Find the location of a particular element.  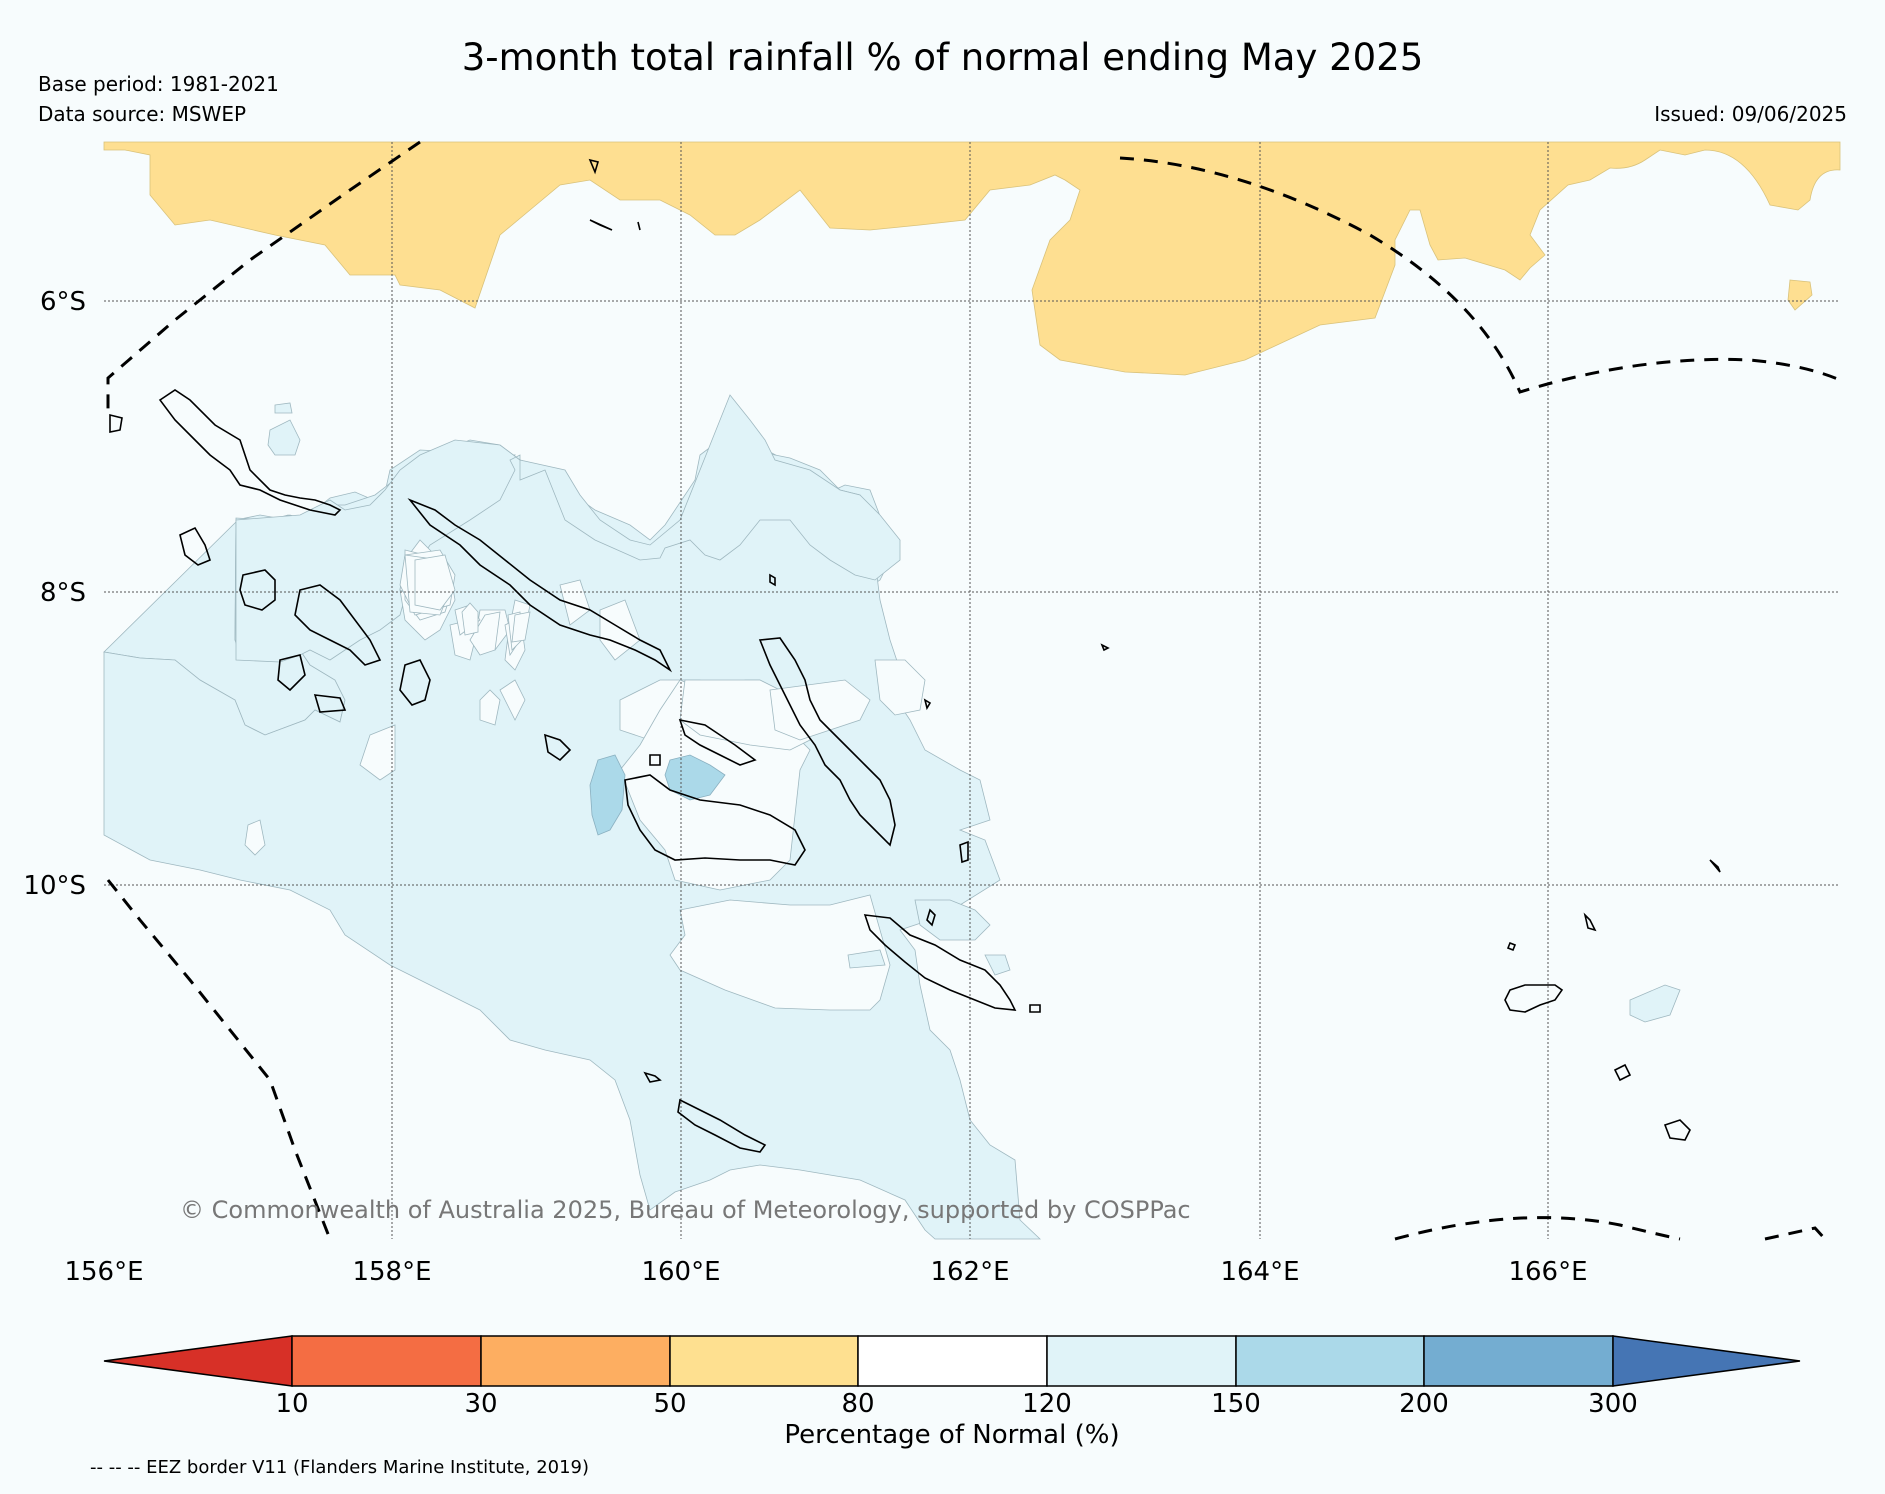

island-russell is located at coordinates (557, 747).